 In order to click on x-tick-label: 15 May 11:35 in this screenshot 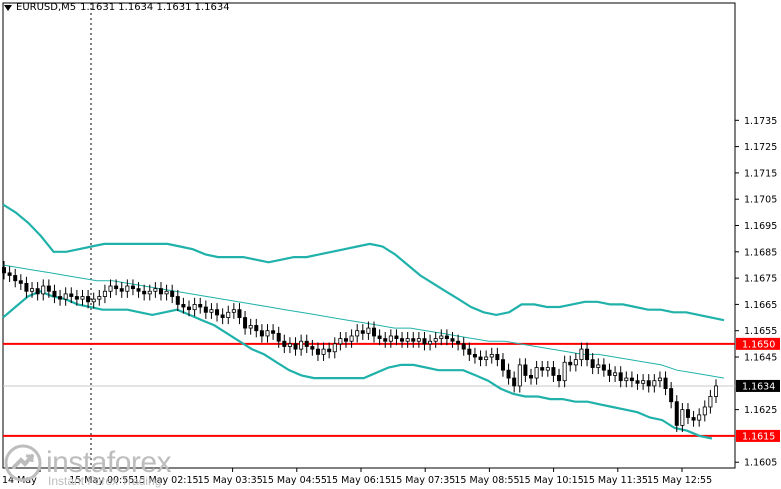, I will do `click(615, 480)`.